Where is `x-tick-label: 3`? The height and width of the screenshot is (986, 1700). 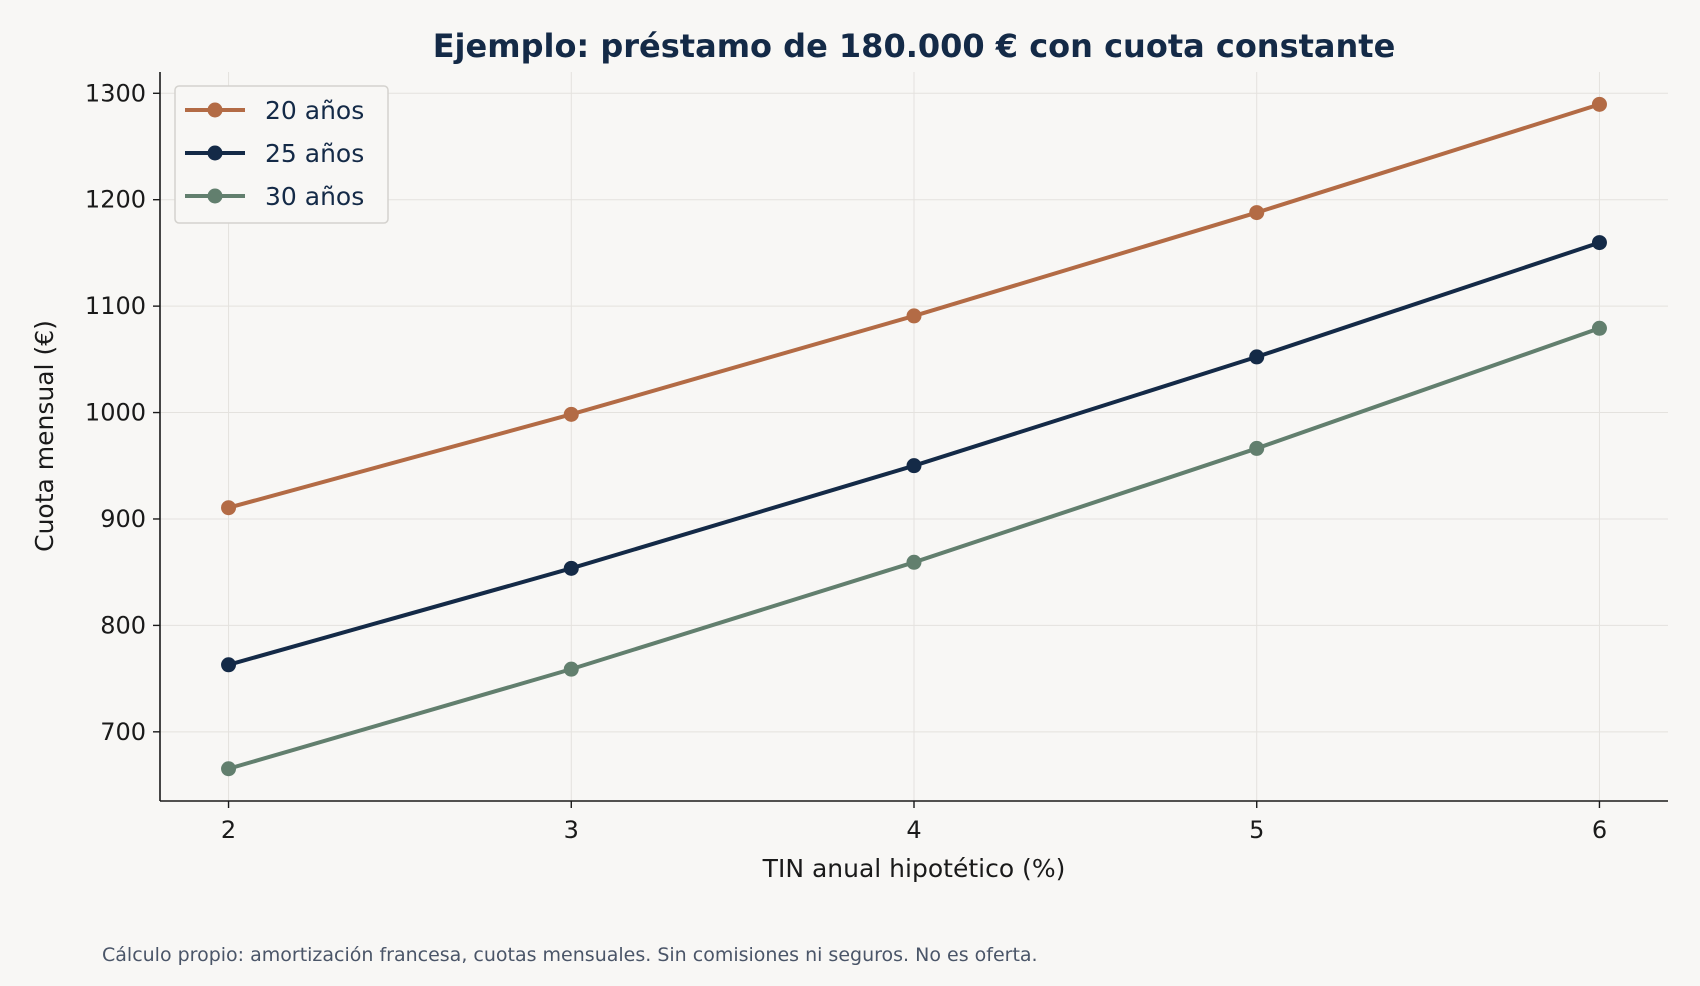 x-tick-label: 3 is located at coordinates (571, 830).